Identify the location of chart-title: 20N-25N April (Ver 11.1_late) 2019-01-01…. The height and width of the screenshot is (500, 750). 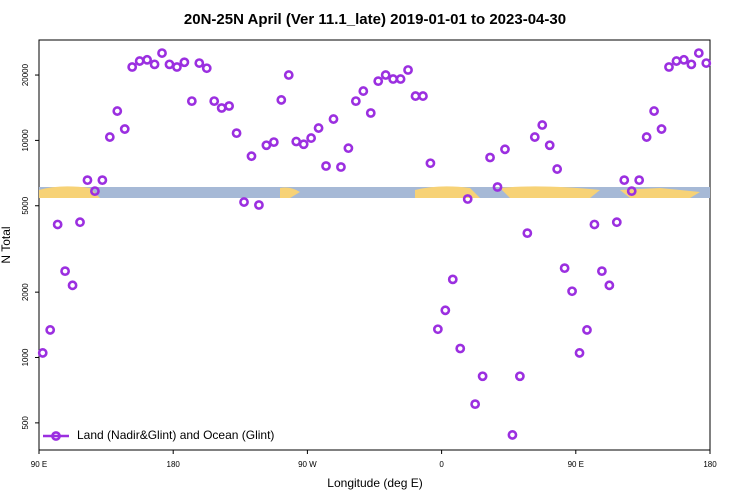
(375, 19).